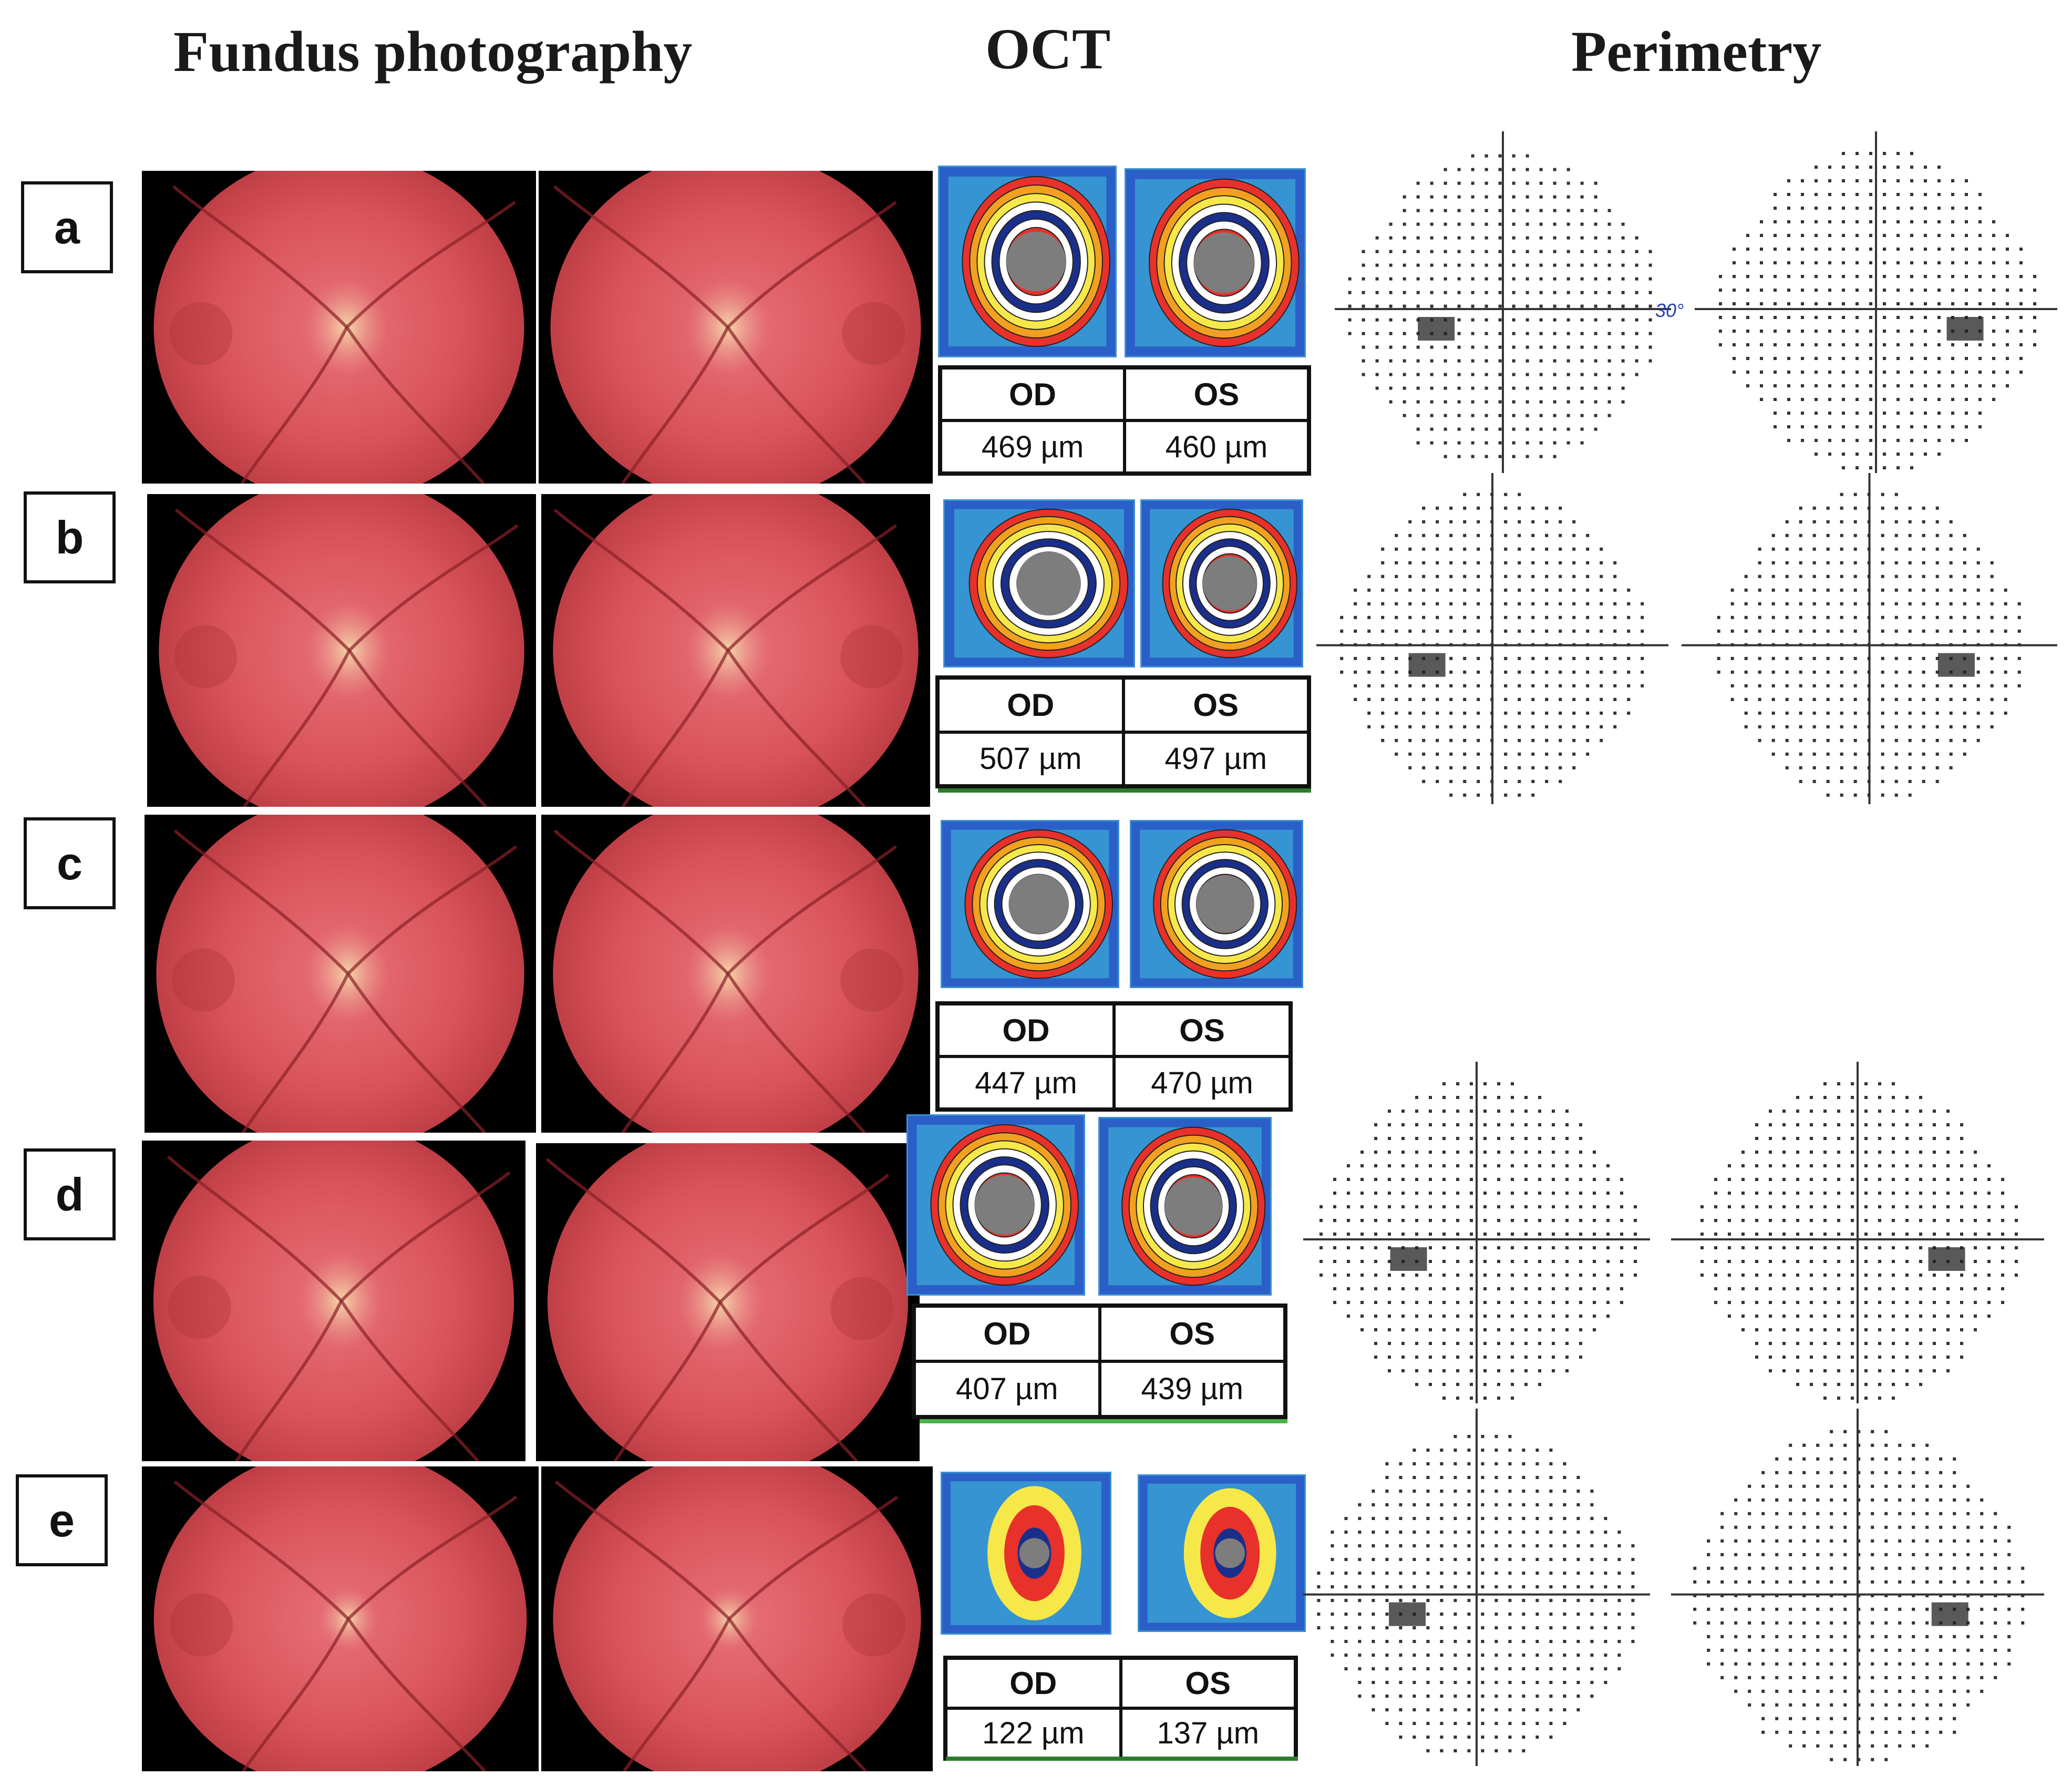 The width and height of the screenshot is (2072, 1786). What do you see at coordinates (333, 1301) in the screenshot?
I see `fundus-od-d` at bounding box center [333, 1301].